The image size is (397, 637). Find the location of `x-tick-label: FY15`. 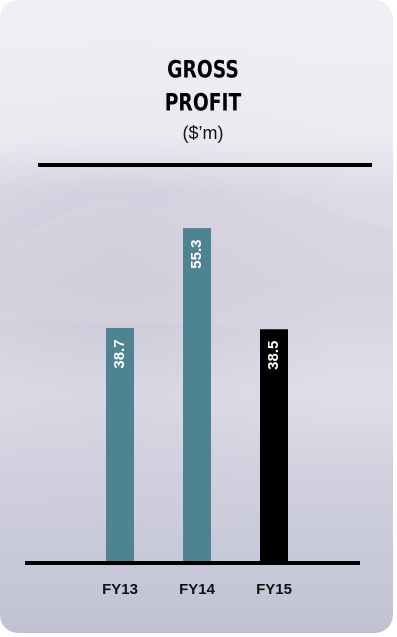

x-tick-label: FY15 is located at coordinates (274, 589).